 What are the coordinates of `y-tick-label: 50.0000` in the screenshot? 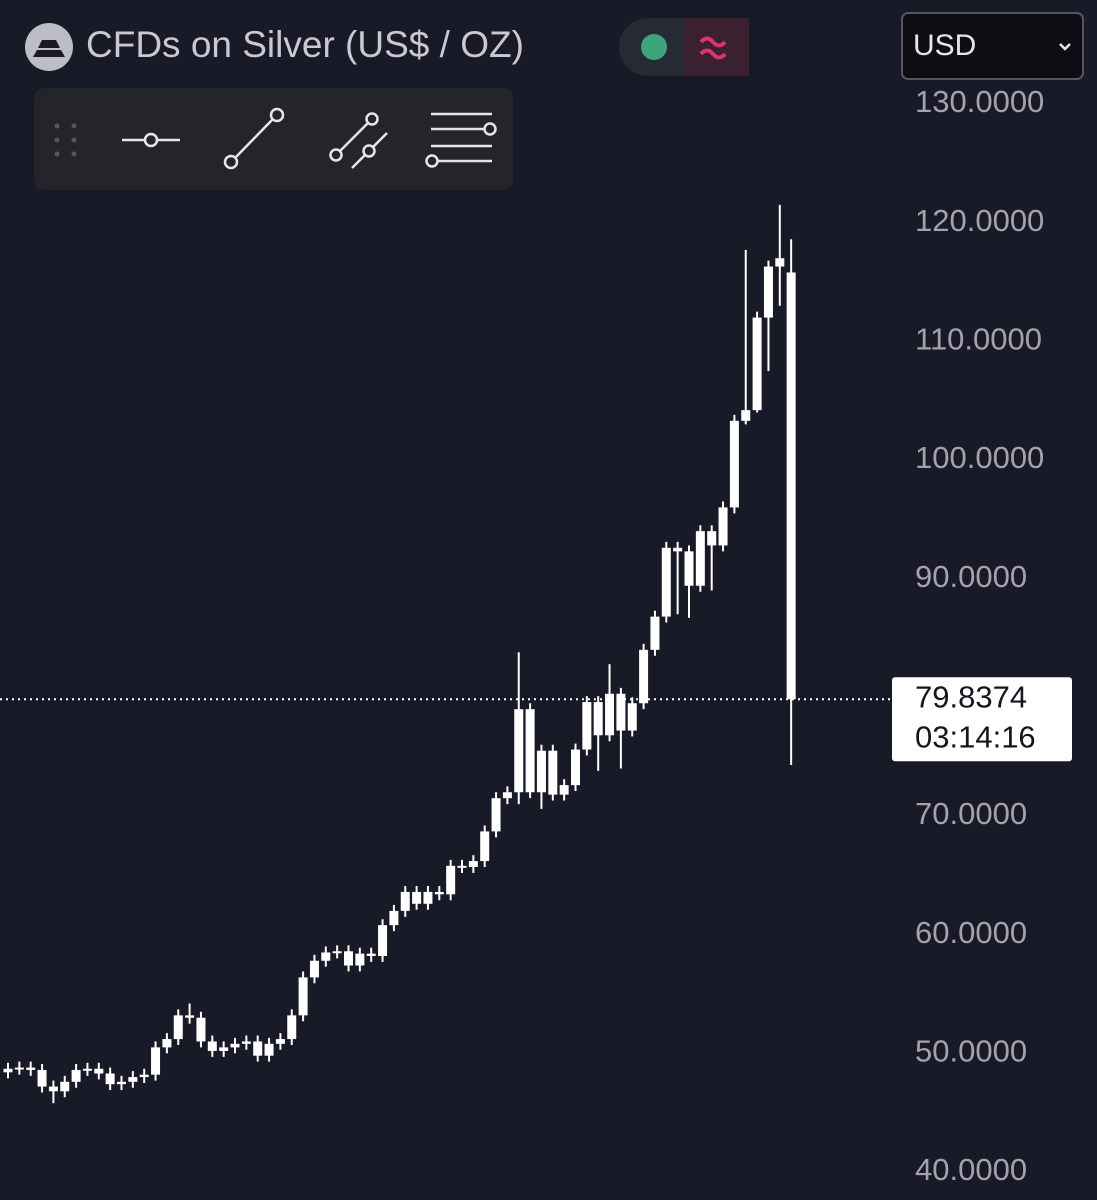 It's located at (971, 1051).